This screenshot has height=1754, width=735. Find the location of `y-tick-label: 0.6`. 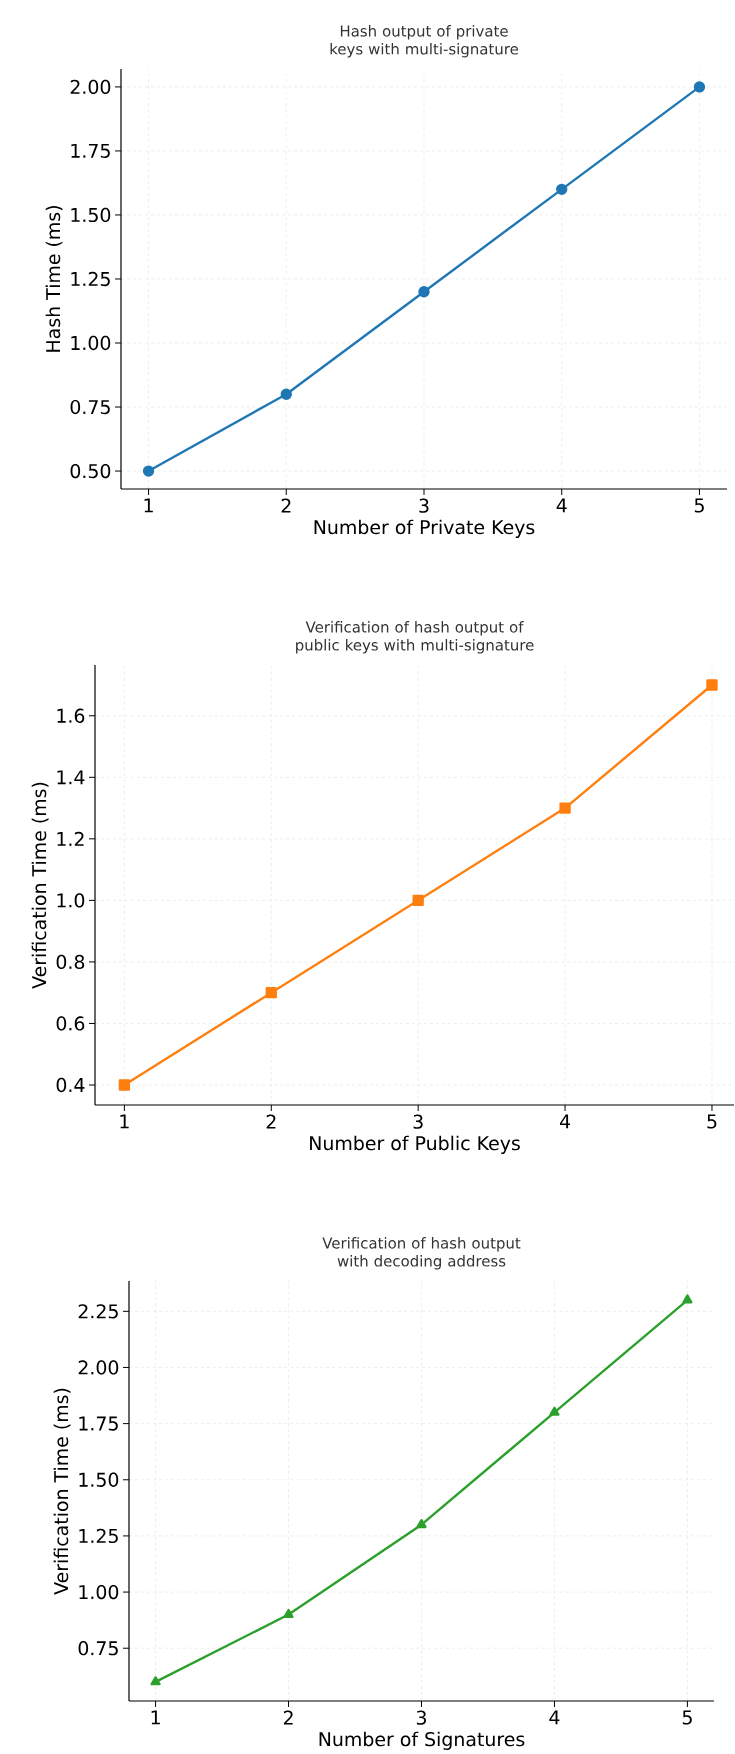

y-tick-label: 0.6 is located at coordinates (70, 1023).